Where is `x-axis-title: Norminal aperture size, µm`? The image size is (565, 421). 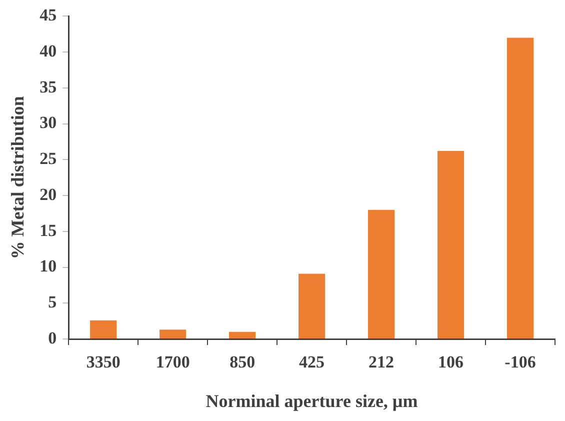 x-axis-title: Norminal aperture size, µm is located at coordinates (312, 400).